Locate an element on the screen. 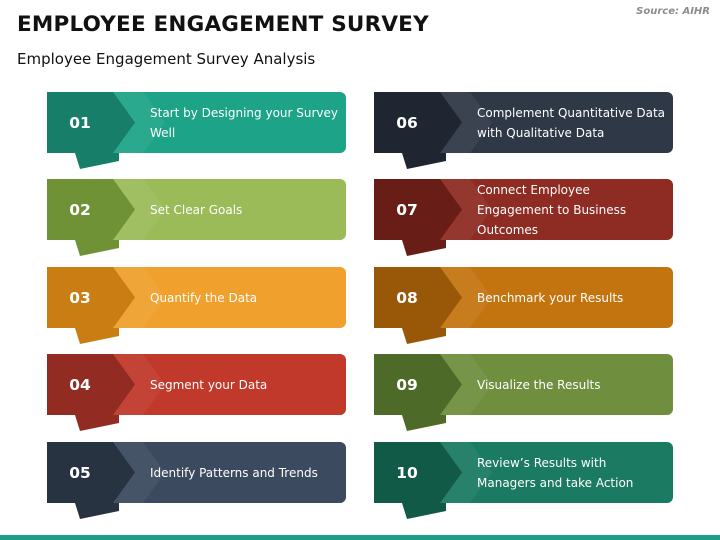 This screenshot has width=720, height=540. step-label: Benchmark your Results is located at coordinates (550, 297).